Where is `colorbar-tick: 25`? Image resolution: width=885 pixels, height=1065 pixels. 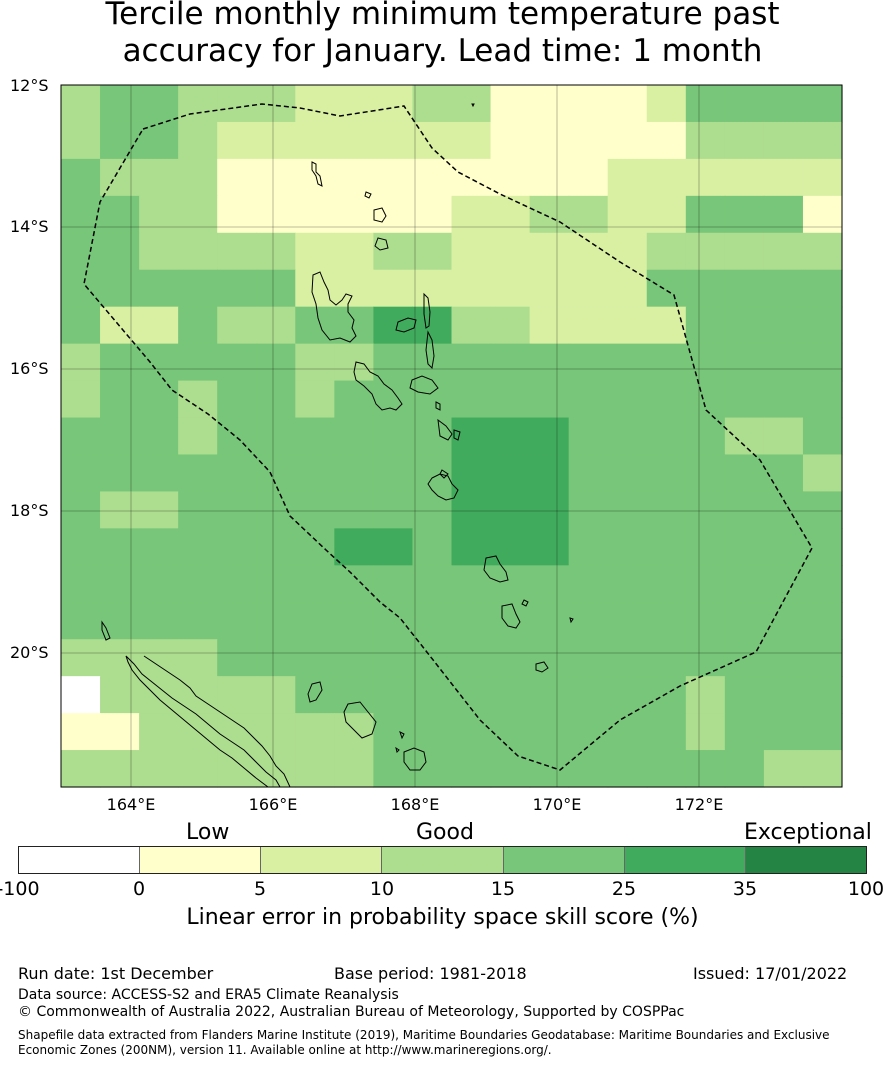
colorbar-tick: 25 is located at coordinates (624, 889).